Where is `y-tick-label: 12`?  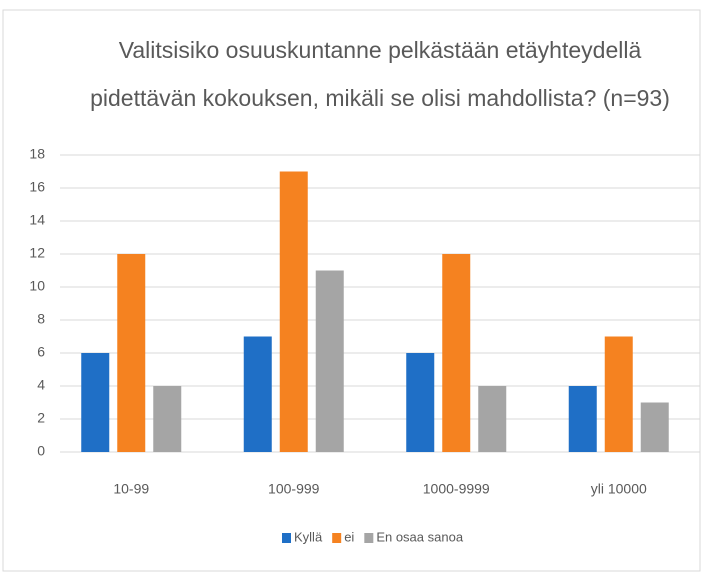
y-tick-label: 12 is located at coordinates (37, 253).